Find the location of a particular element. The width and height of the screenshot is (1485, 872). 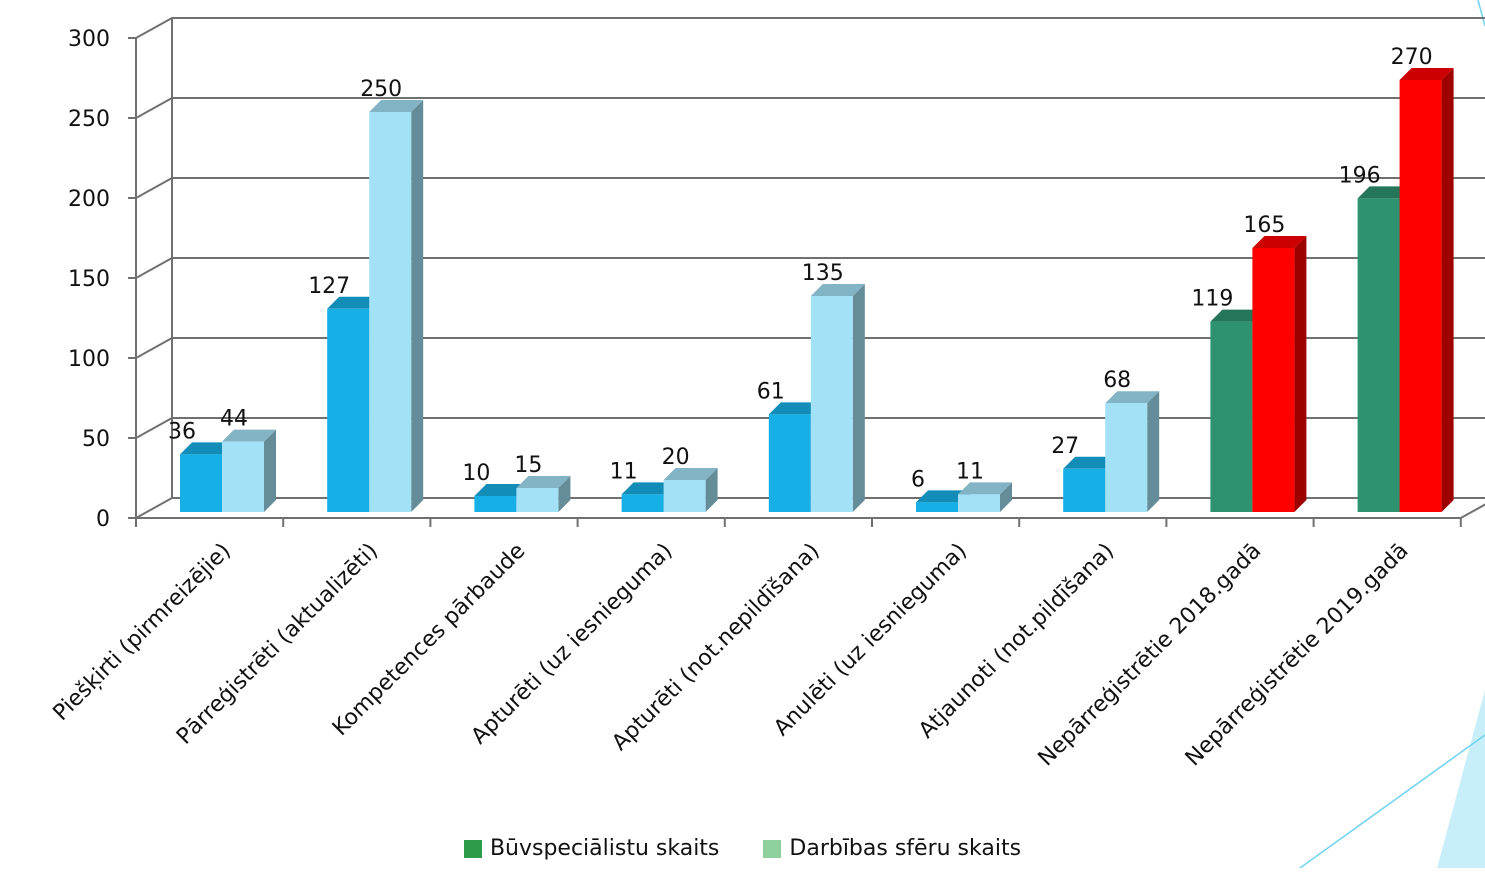

data-label: 270 is located at coordinates (1412, 57).